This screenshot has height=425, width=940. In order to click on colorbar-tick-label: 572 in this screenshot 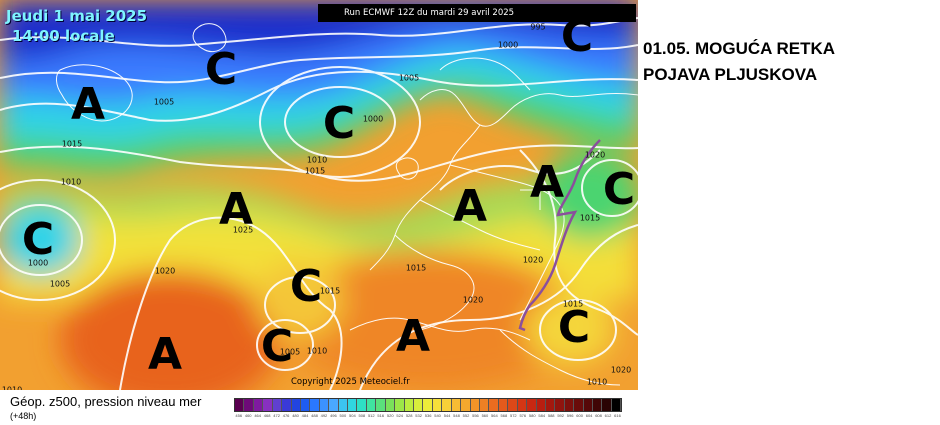, I will do `click(513, 415)`.